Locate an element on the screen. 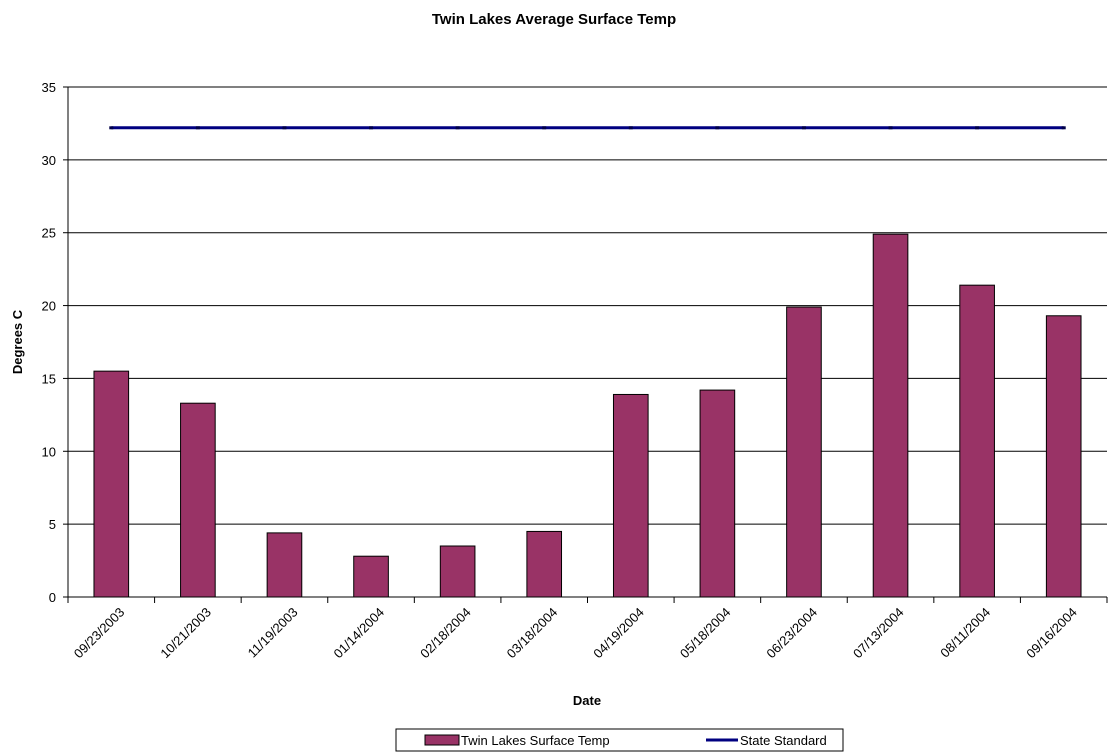 The image size is (1109, 753). y-tick-label: 35 is located at coordinates (49, 87).